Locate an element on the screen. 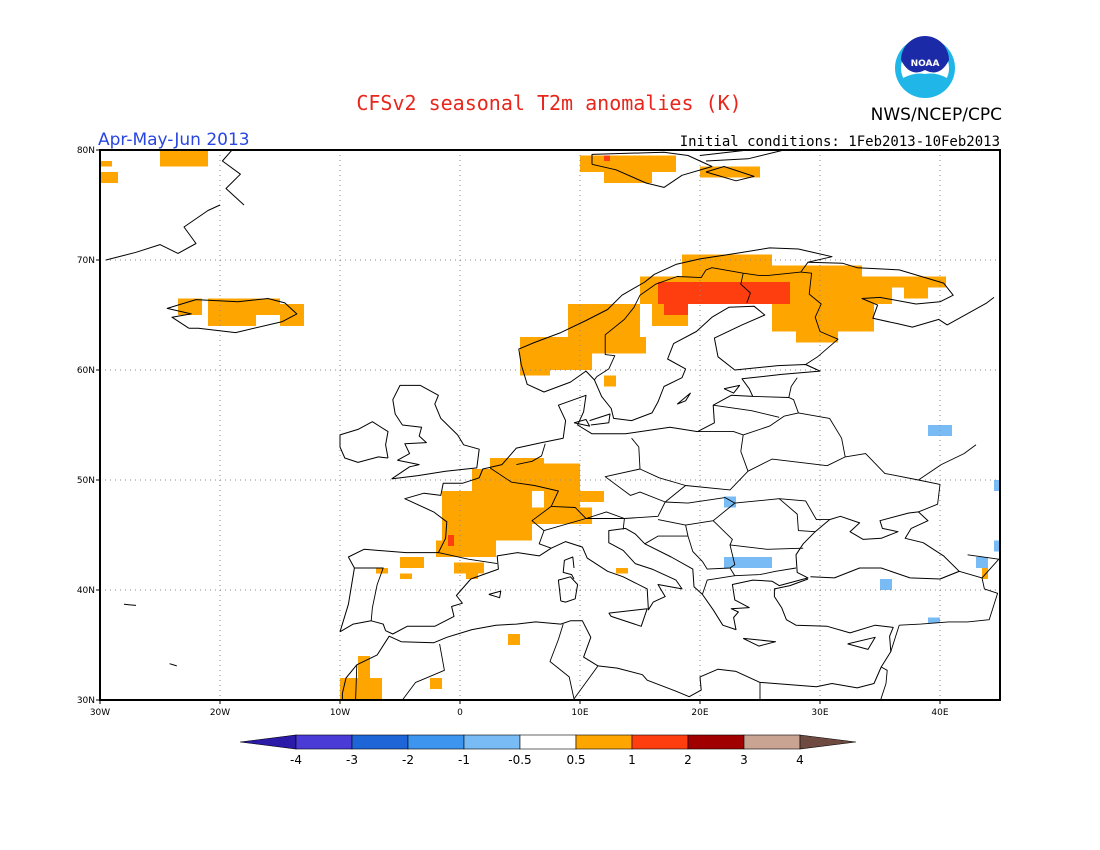  colorbar-label: -4 is located at coordinates (296, 760).